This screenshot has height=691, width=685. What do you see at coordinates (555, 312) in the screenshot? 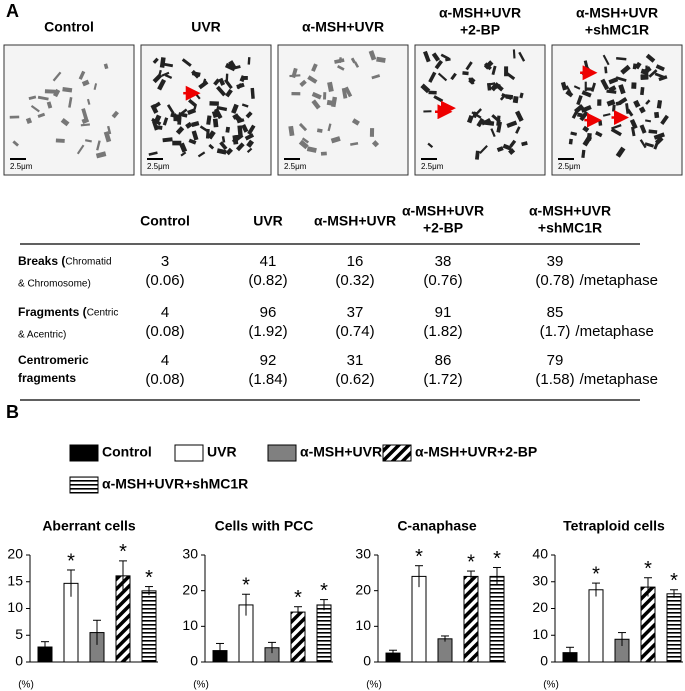
I see `table-count: 85` at bounding box center [555, 312].